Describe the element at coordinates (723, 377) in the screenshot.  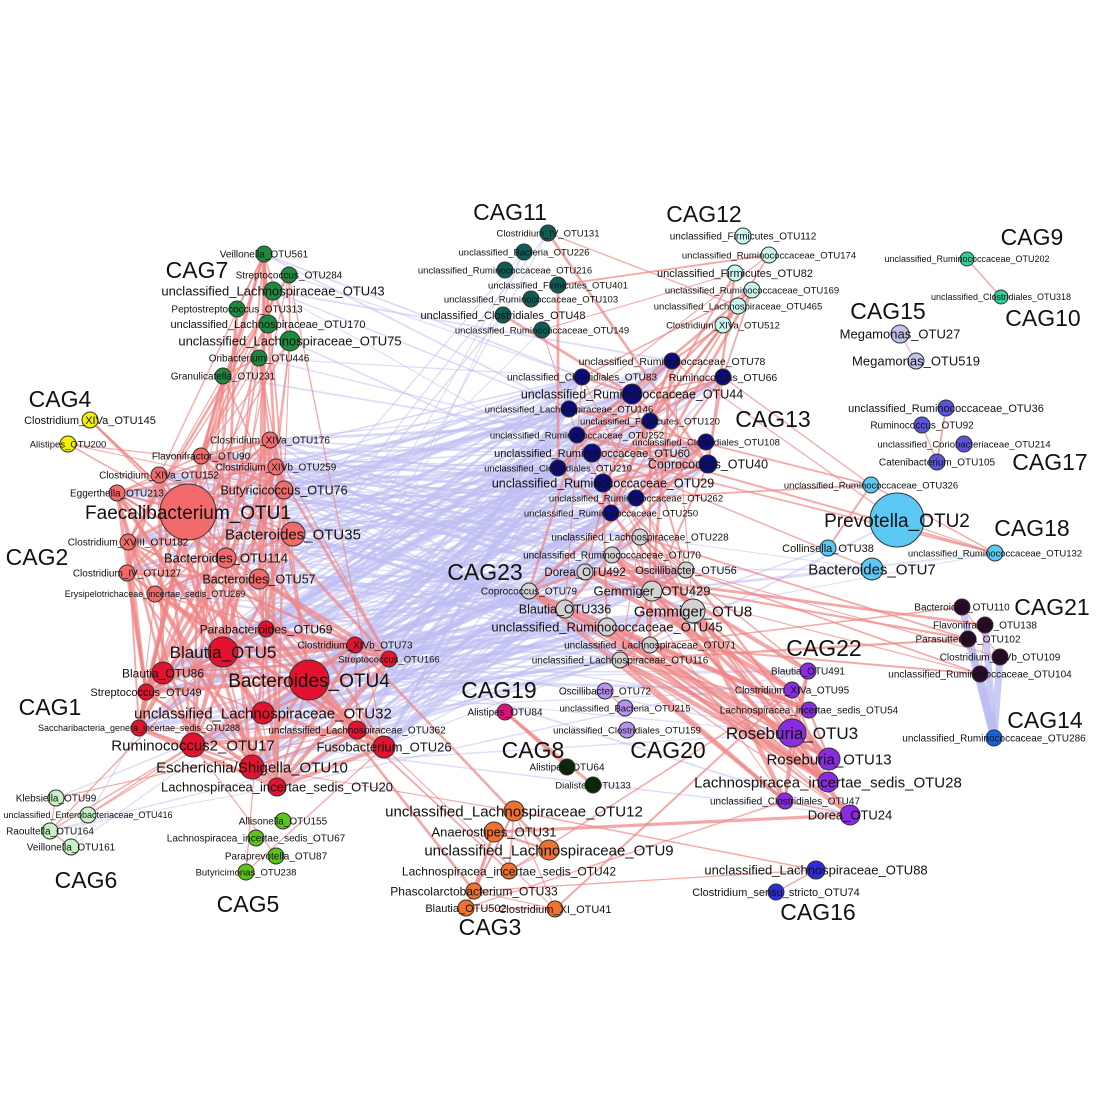
I see `node-ruminococcus-otu66` at that location.